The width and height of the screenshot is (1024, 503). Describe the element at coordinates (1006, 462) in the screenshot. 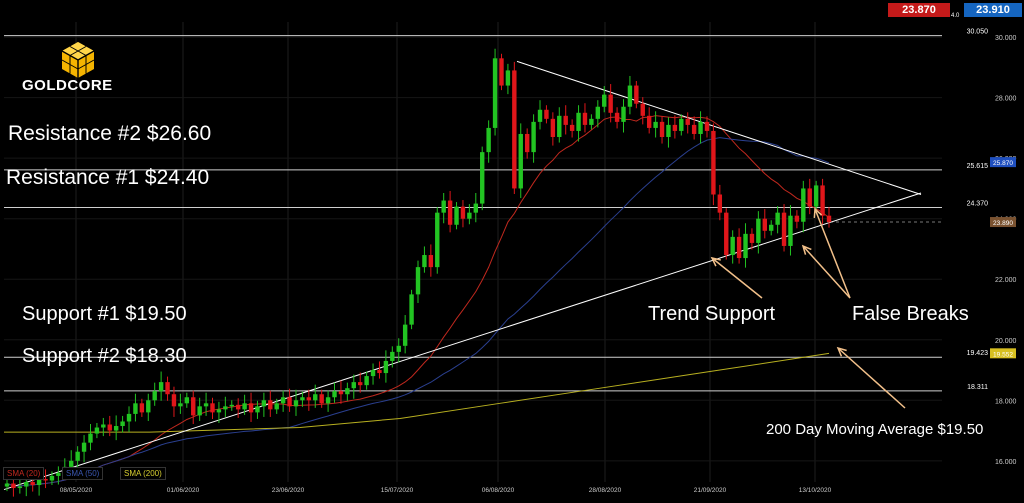

I see `y-tick-label: 16.000` at that location.